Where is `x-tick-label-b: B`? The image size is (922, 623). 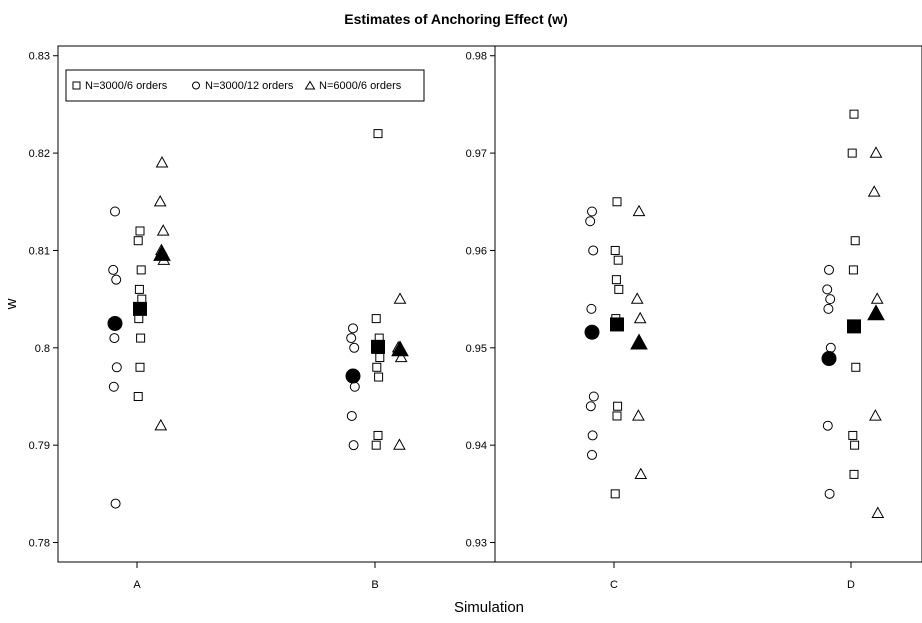 x-tick-label-b: B is located at coordinates (374, 585).